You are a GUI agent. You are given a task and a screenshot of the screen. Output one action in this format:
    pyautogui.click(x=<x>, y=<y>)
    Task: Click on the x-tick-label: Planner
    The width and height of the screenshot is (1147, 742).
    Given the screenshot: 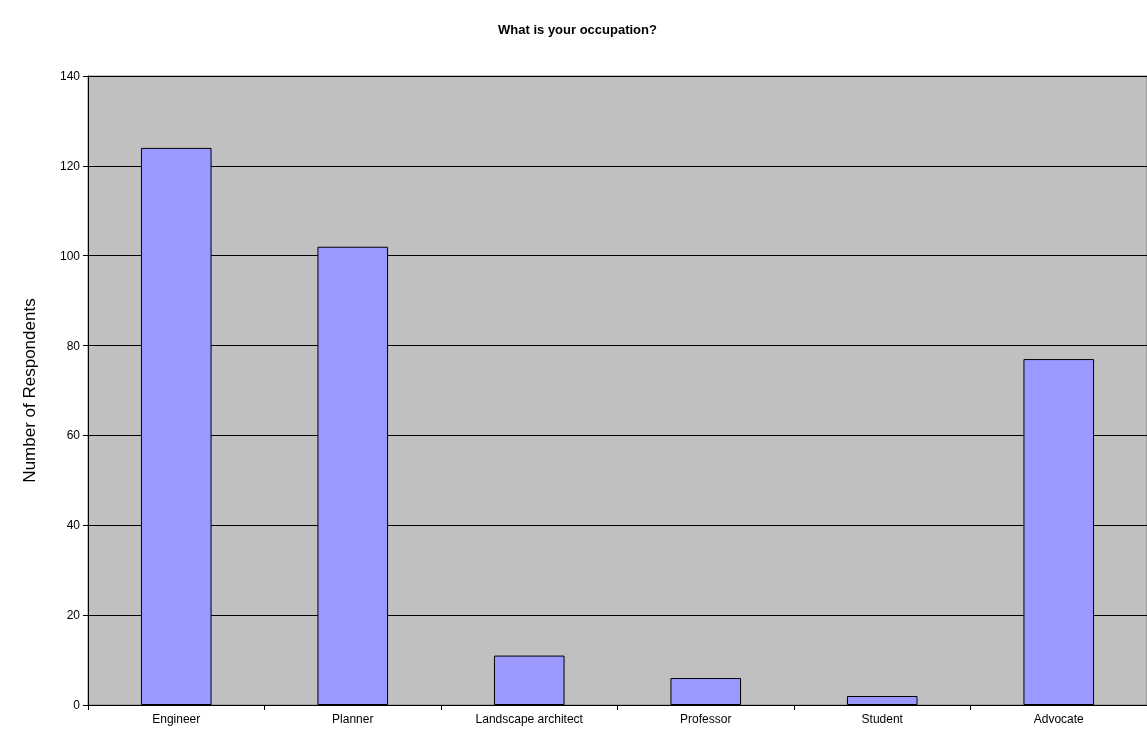 What is the action you would take?
    pyautogui.click(x=353, y=719)
    